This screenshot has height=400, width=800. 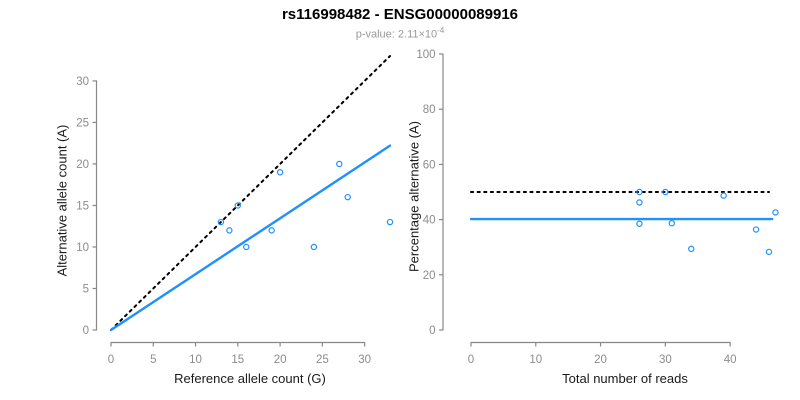 What do you see at coordinates (429, 110) in the screenshot?
I see `y-tick-label: 80` at bounding box center [429, 110].